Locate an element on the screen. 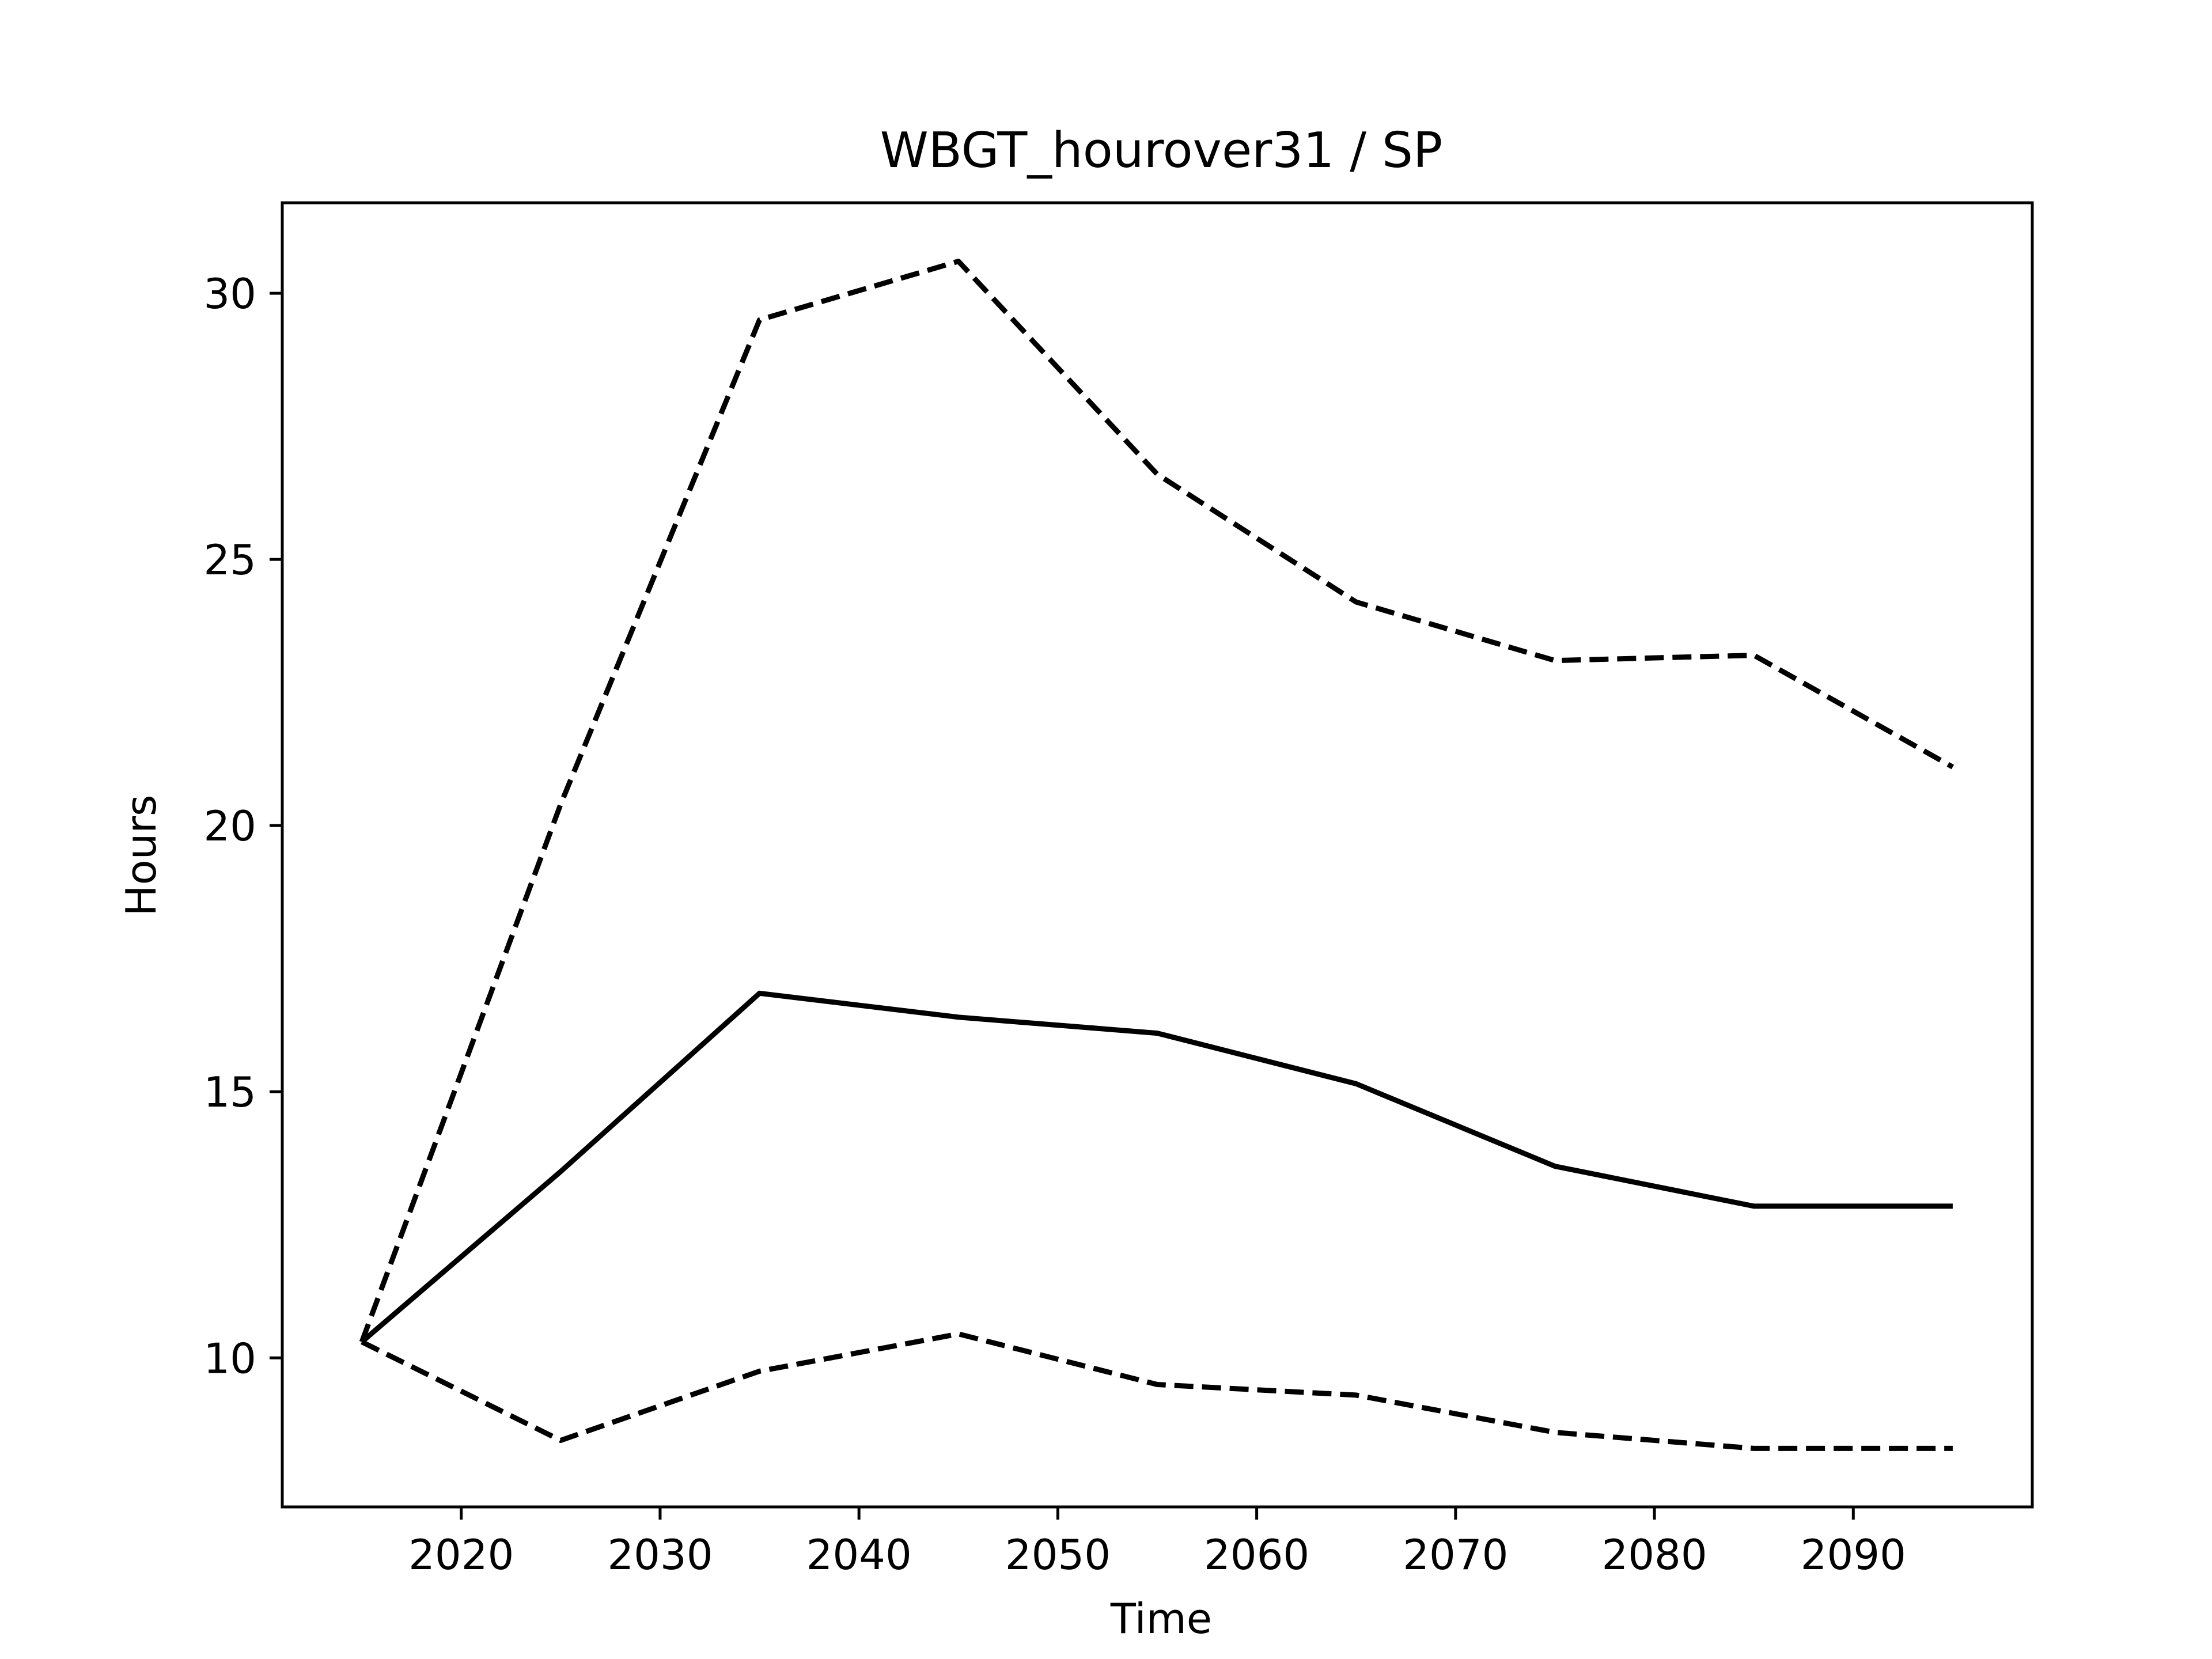  x-tick-label: 2060 is located at coordinates (1256, 1555).